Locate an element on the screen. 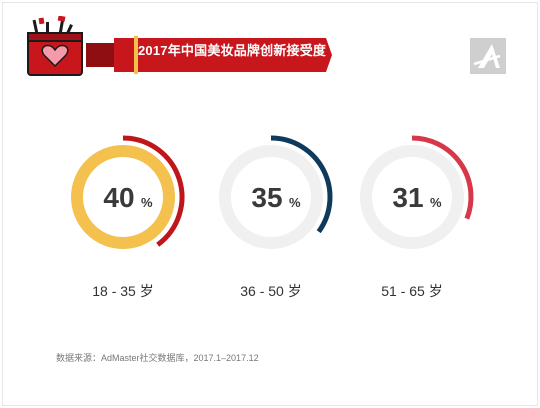  title-banner is located at coordinates (179, 46).